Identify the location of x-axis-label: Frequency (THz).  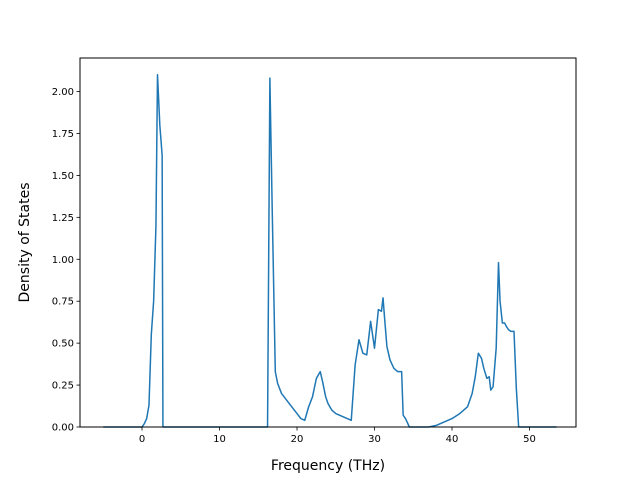
(328, 466).